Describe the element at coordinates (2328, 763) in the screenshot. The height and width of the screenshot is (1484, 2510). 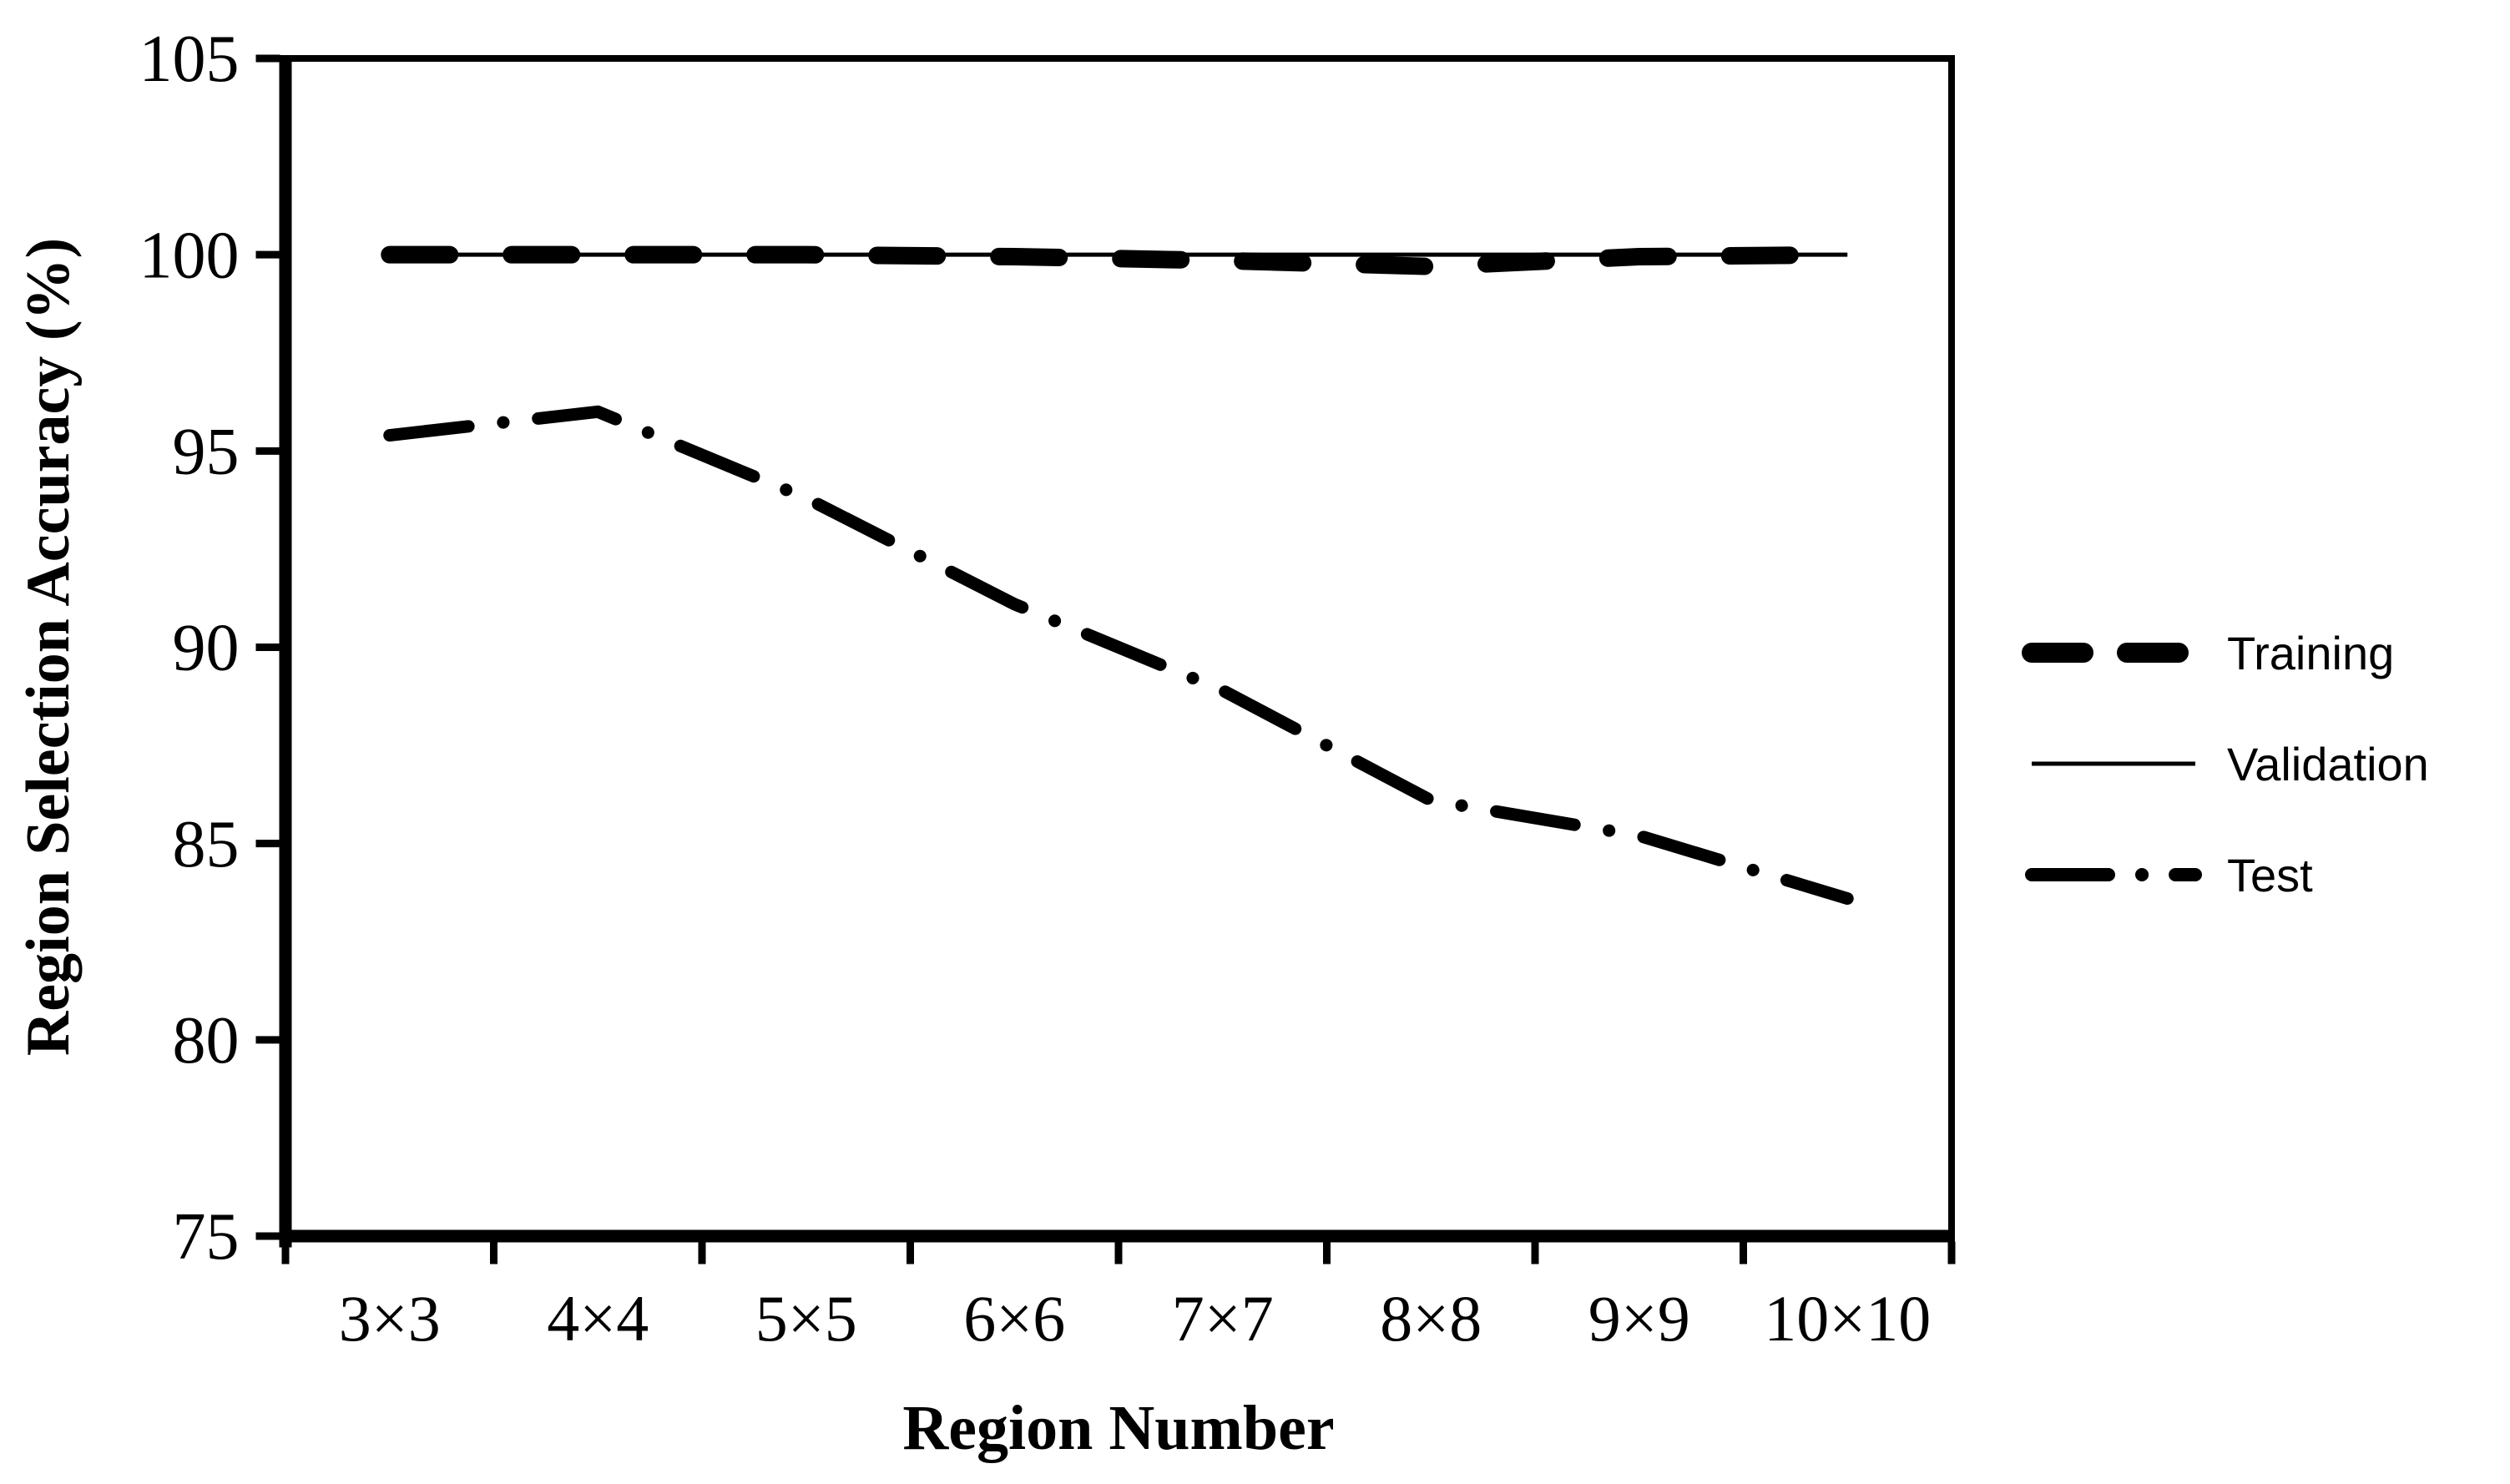
I see `legend-label-validation: Validation` at that location.